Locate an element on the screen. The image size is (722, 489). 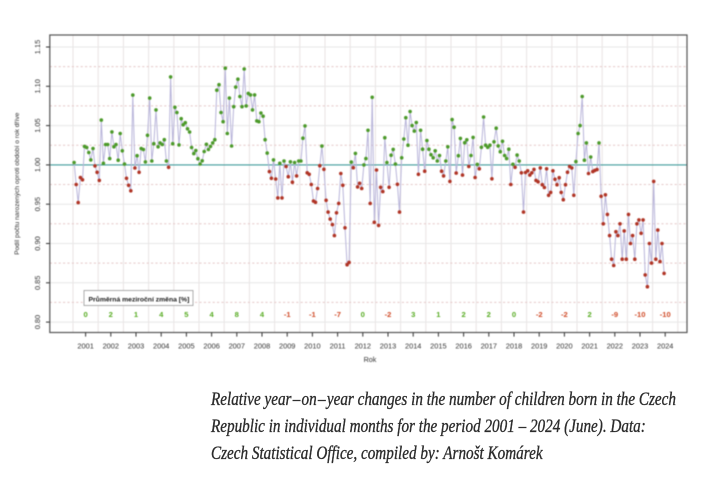
svg-text: 2001 is located at coordinates (85, 346).